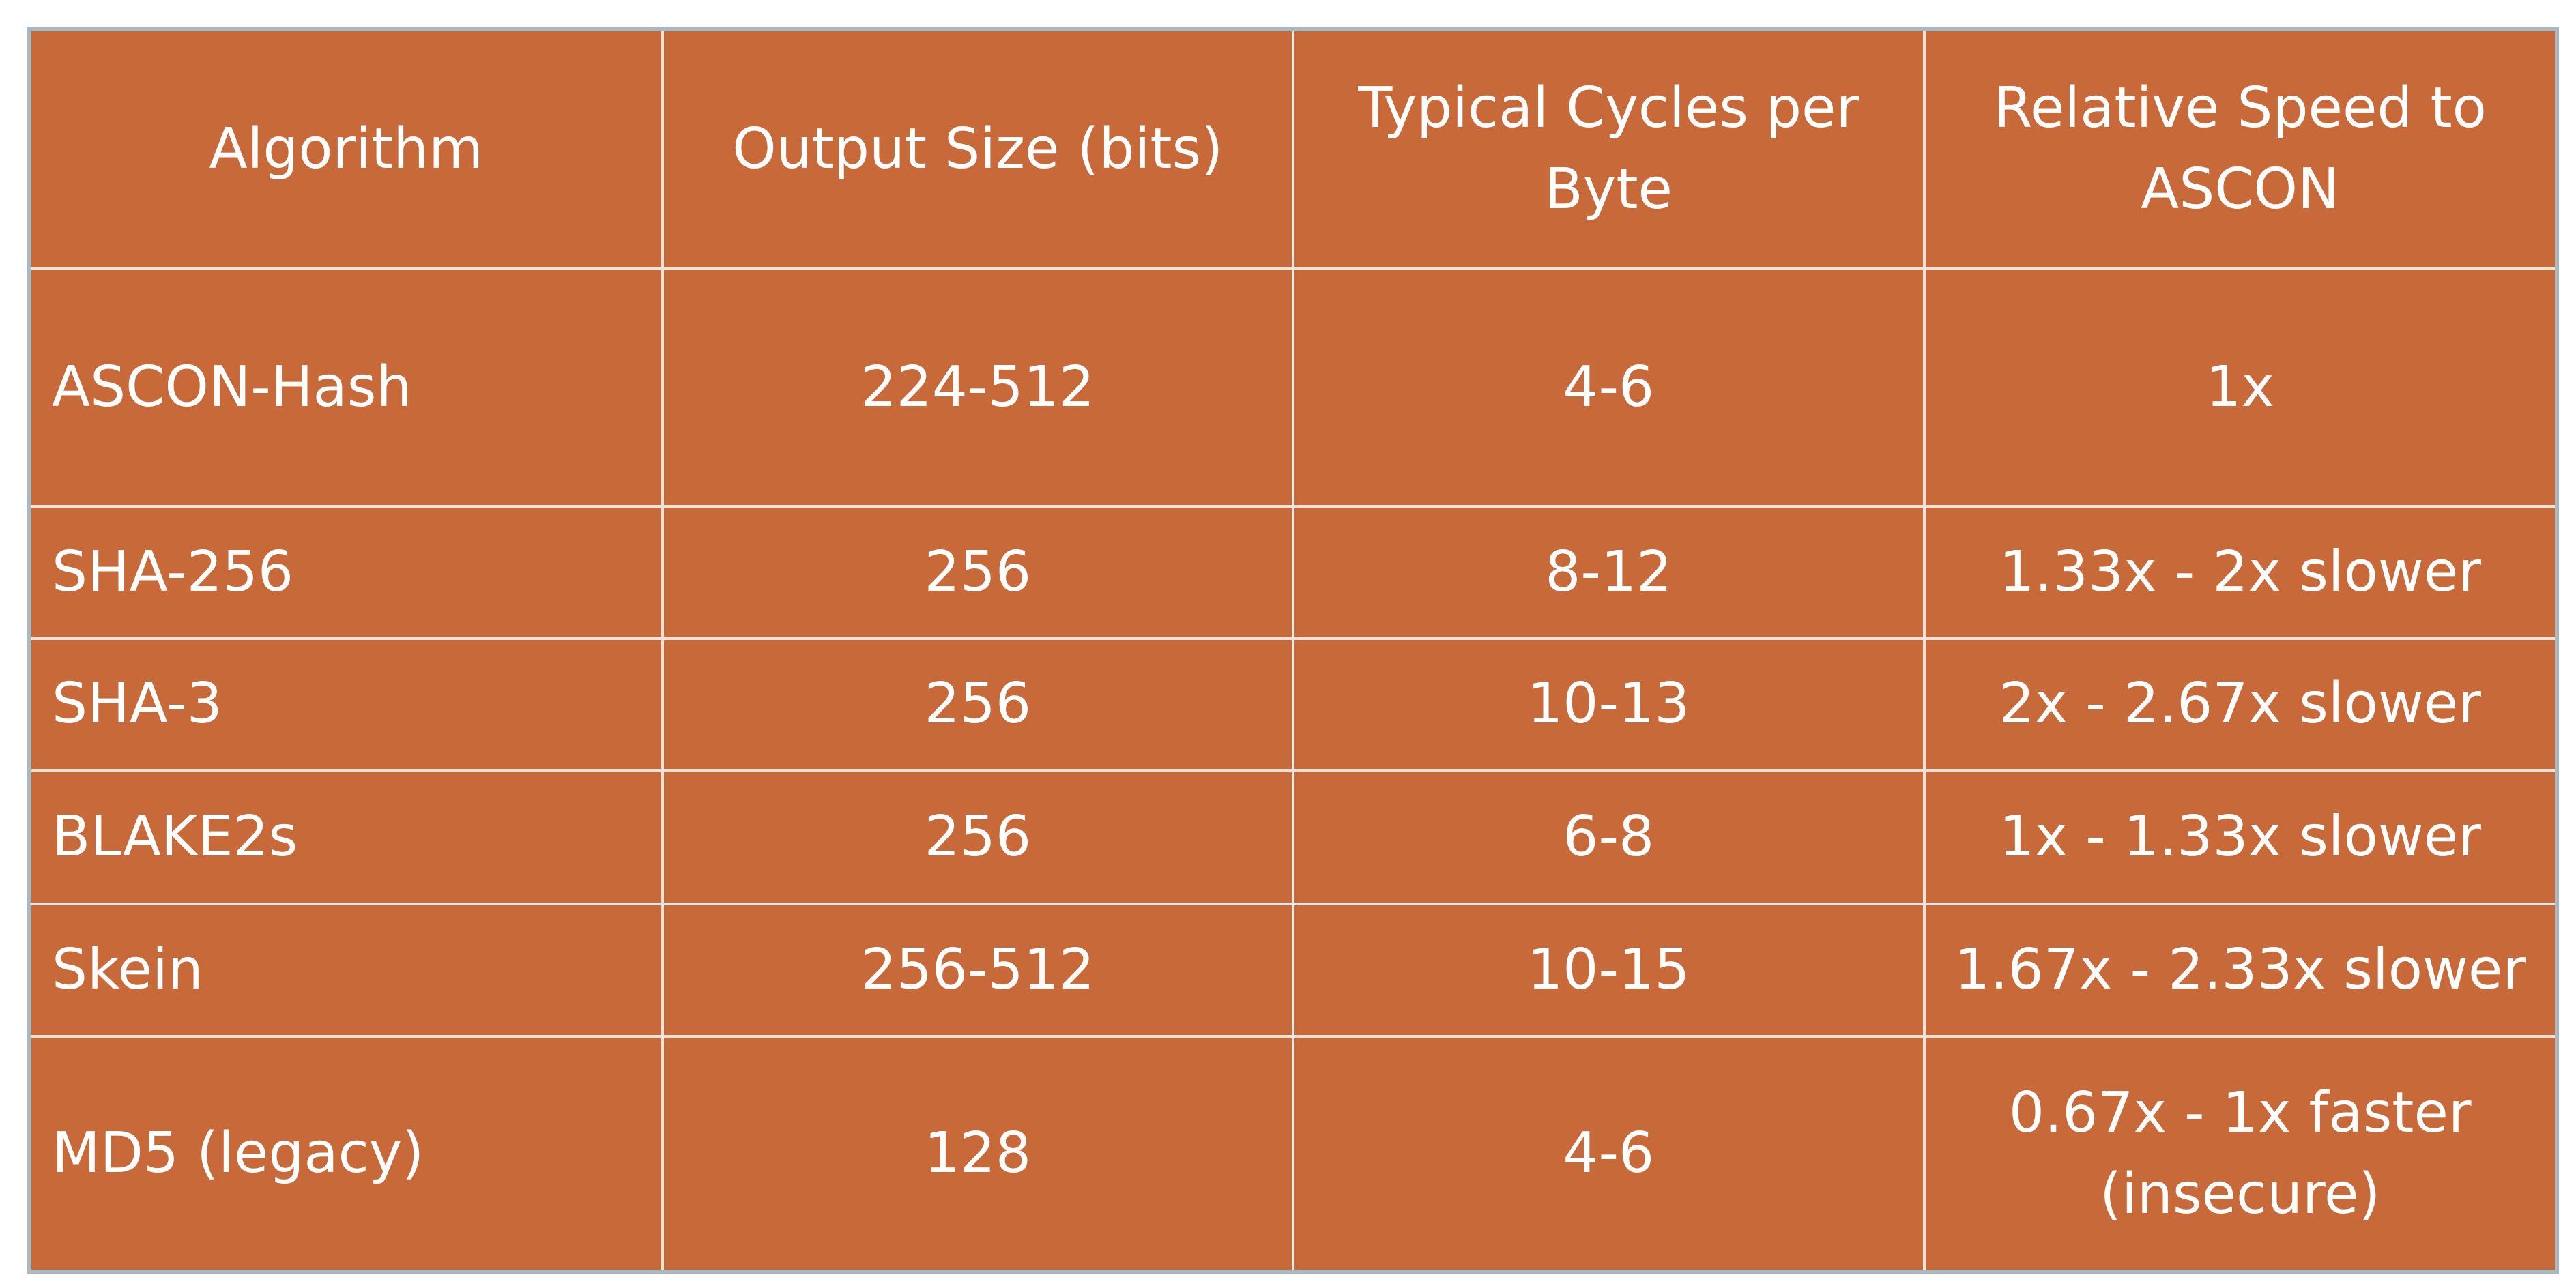  I want to click on table-row: BLAKE2s 256 6-8 1x - 1.33x slower, so click(1293, 837).